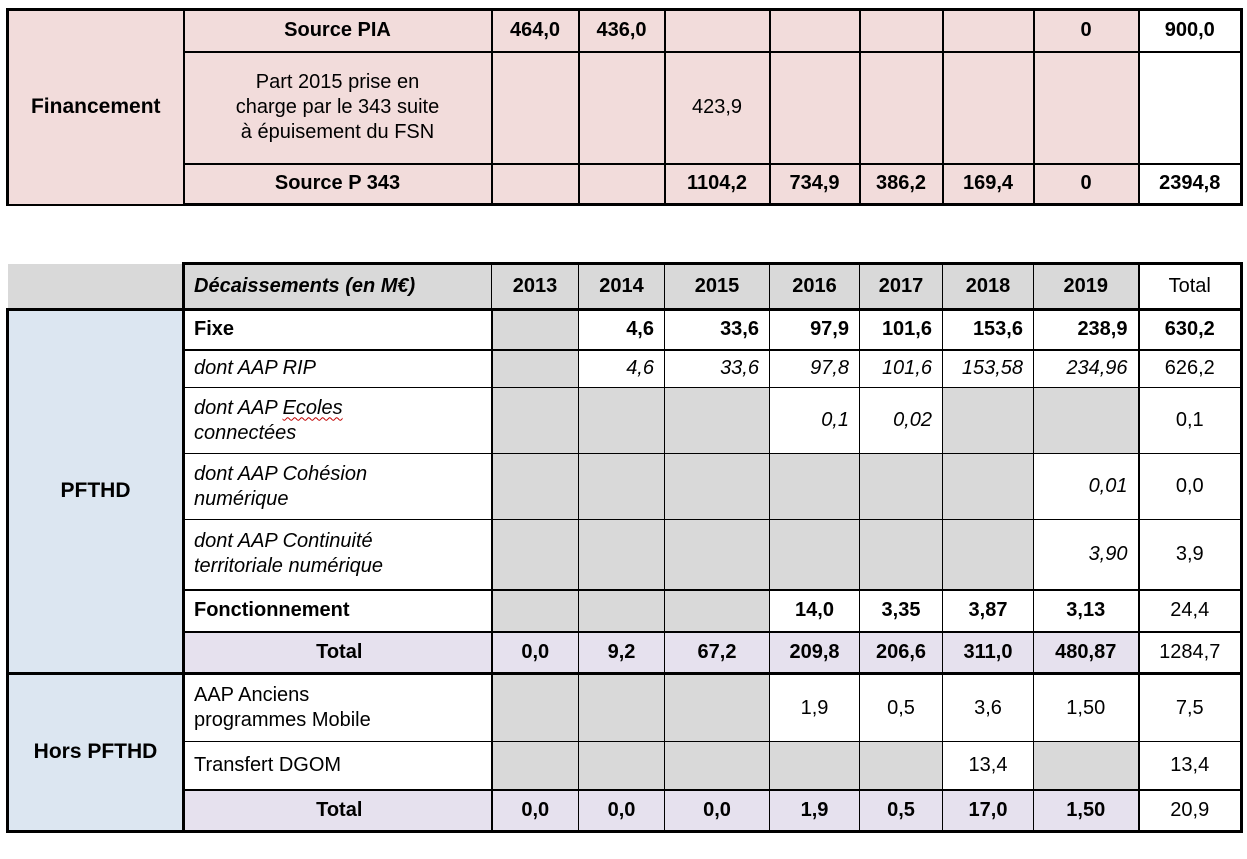 The image size is (1247, 859). What do you see at coordinates (814, 610) in the screenshot?
I see `value-cell: 14,0` at bounding box center [814, 610].